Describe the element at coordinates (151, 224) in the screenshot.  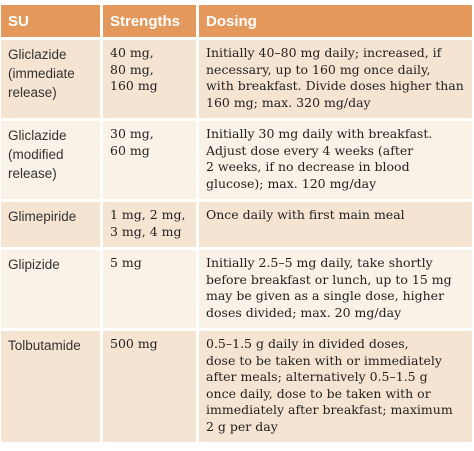
I see `strengths-cell: 1 mg, 2 mg, 3 mg, 4 mg` at that location.